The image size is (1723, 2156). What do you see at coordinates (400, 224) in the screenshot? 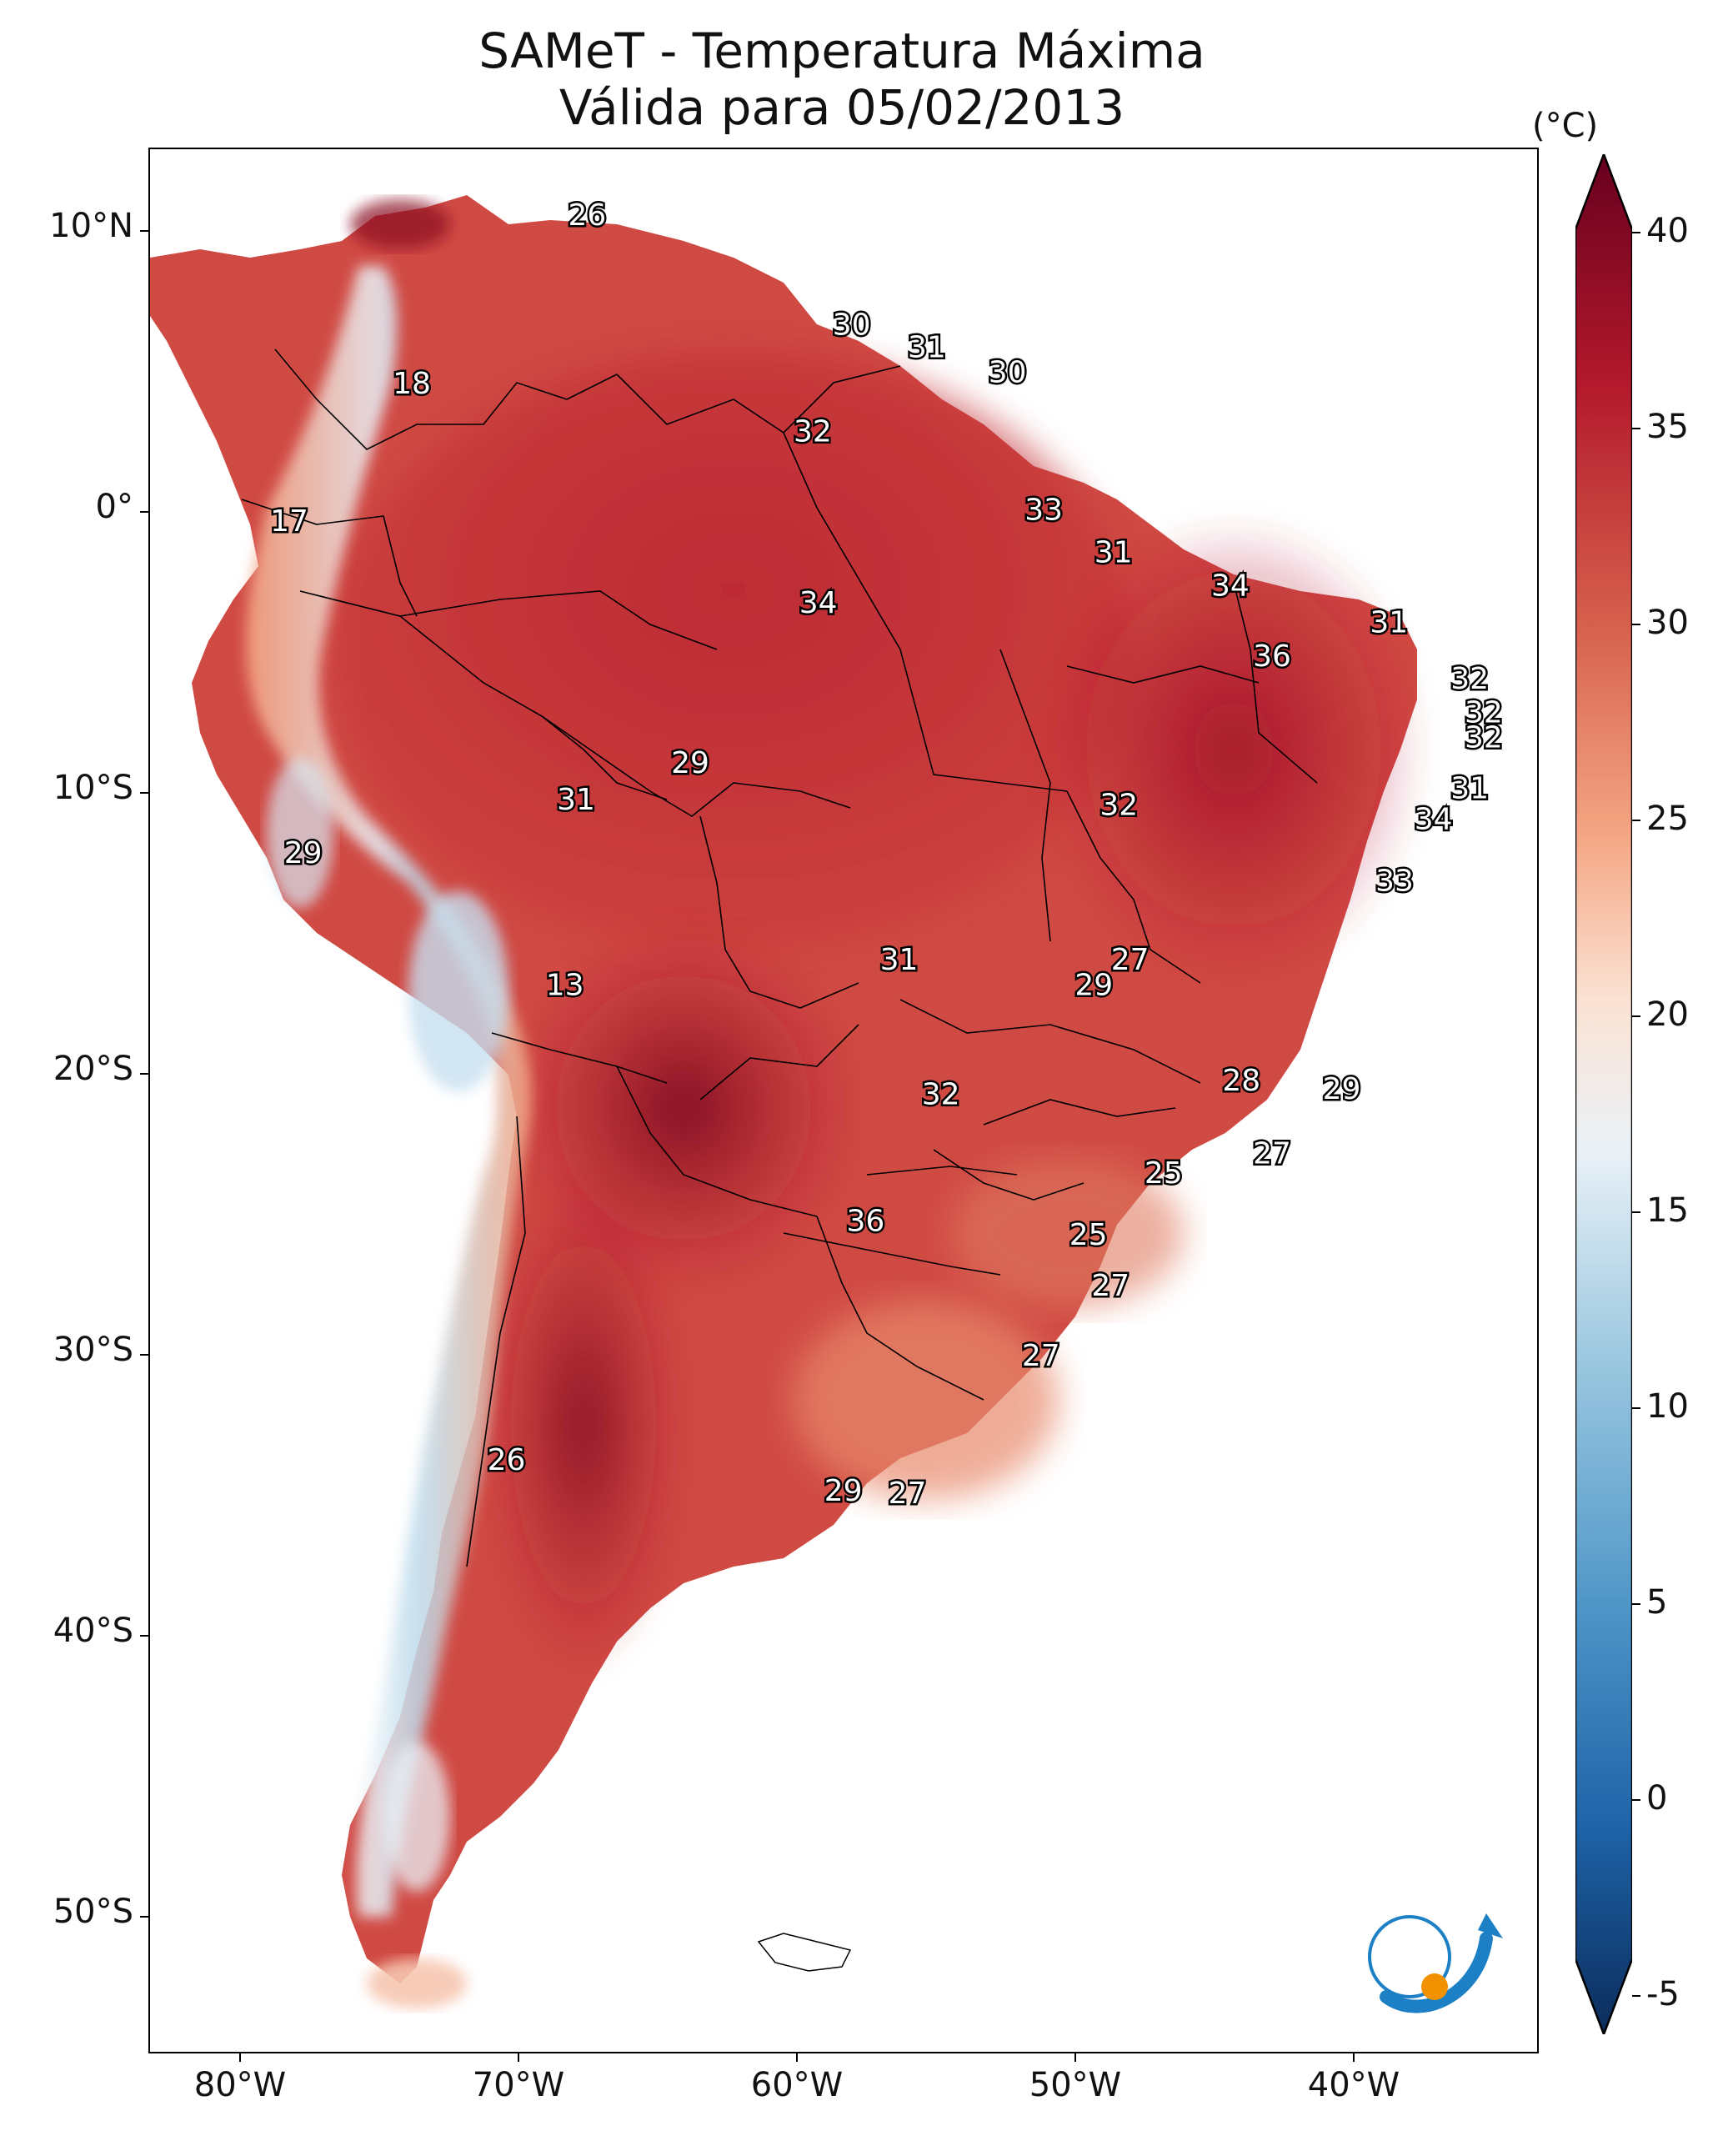
I see `caribbean-hot-spot` at bounding box center [400, 224].